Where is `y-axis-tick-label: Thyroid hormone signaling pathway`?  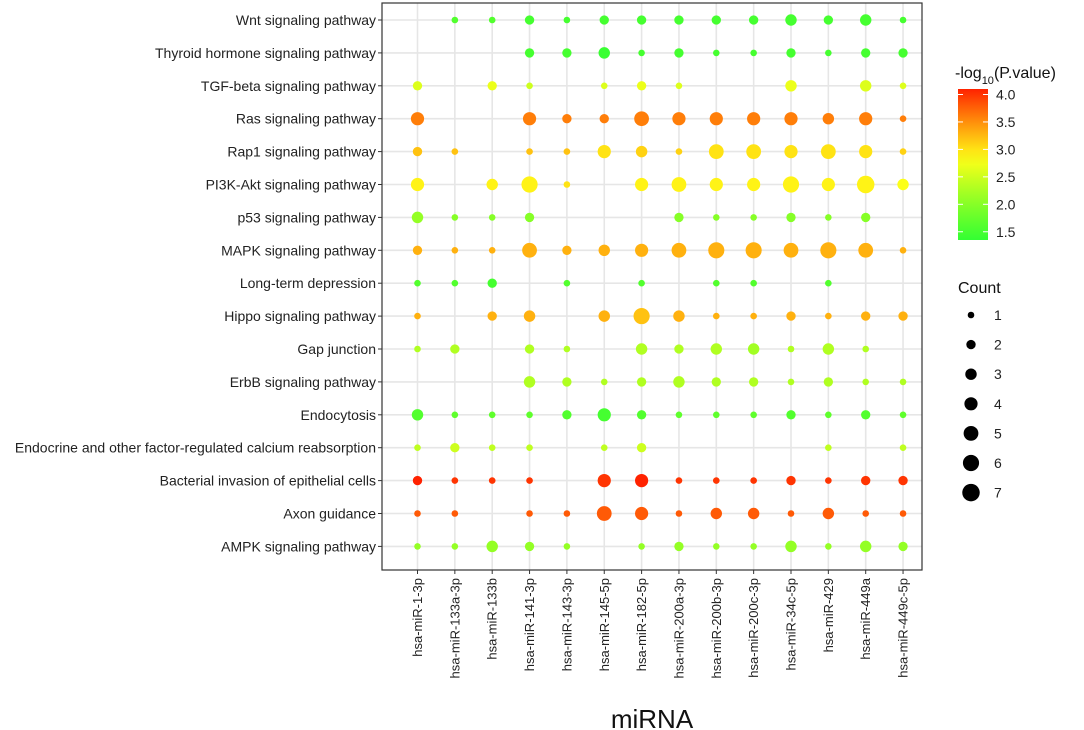
y-axis-tick-label: Thyroid hormone signaling pathway is located at coordinates (265, 53).